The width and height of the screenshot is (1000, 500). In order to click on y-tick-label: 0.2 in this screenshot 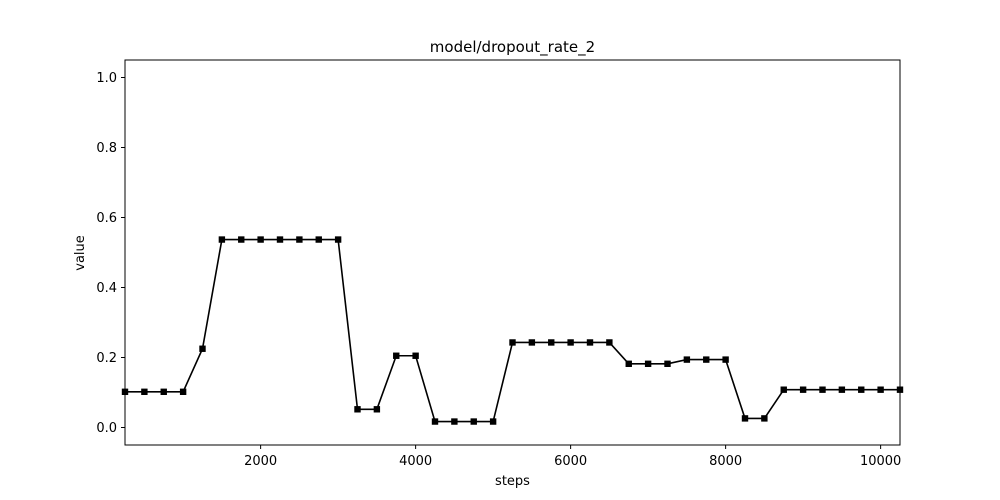, I will do `click(106, 358)`.